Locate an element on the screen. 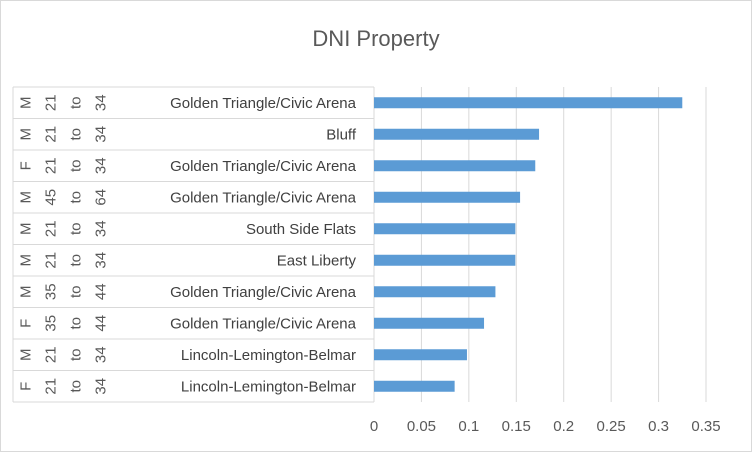  x-tick-label: 0.1 is located at coordinates (468, 426).